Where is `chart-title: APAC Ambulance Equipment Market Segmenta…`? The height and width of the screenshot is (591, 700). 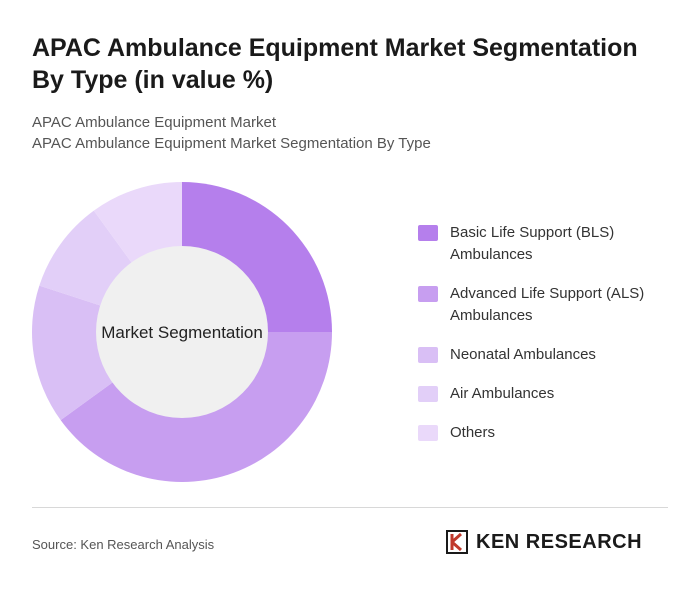
chart-title: APAC Ambulance Equipment Market Segmenta… is located at coordinates (335, 64).